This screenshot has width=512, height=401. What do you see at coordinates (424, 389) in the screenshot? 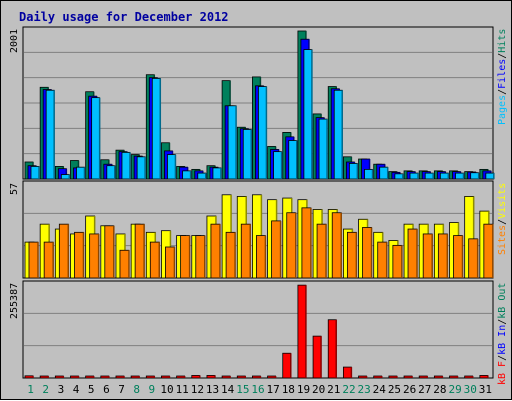
I see `x-tick-label-27: 27` at bounding box center [424, 389].